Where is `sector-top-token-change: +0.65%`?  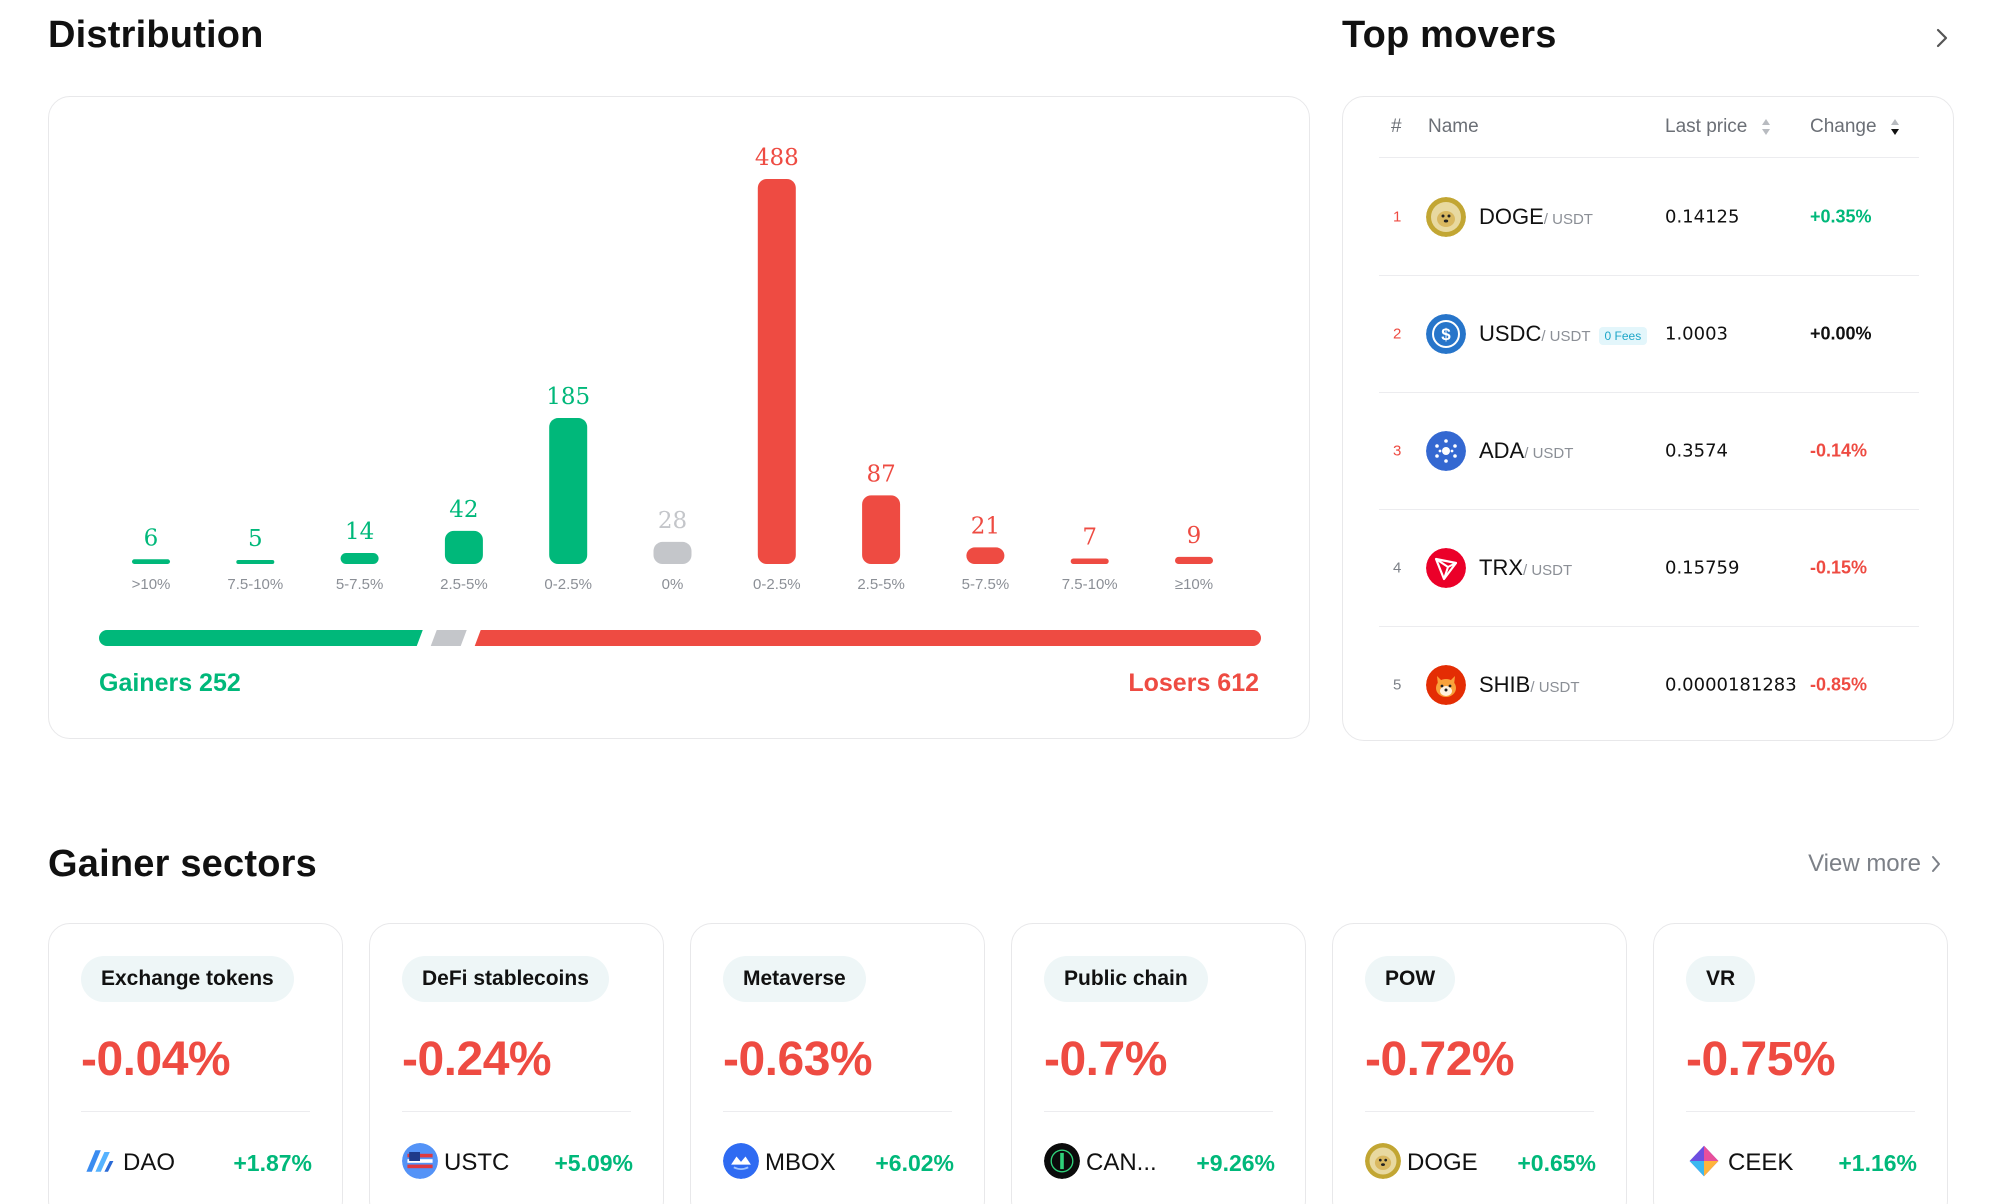 sector-top-token-change: +0.65% is located at coordinates (1556, 1163).